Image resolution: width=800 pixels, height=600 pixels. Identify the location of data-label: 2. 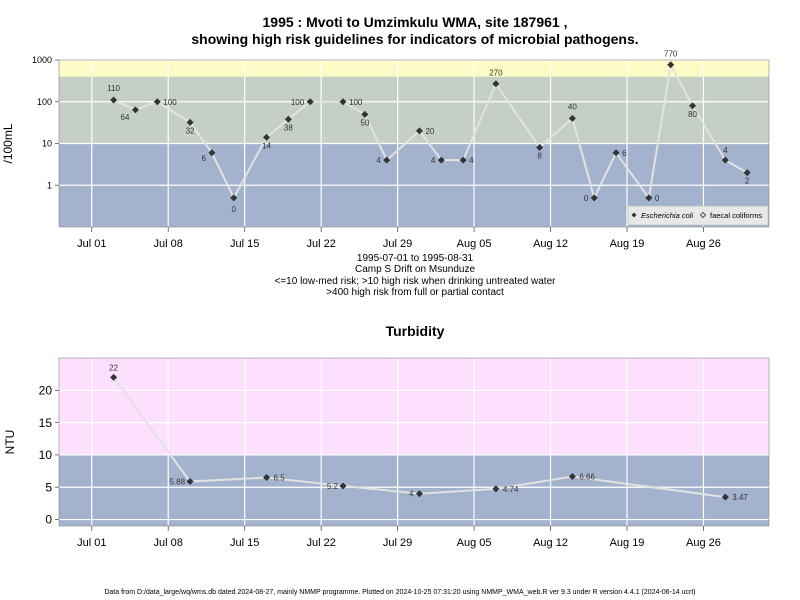
(747, 181).